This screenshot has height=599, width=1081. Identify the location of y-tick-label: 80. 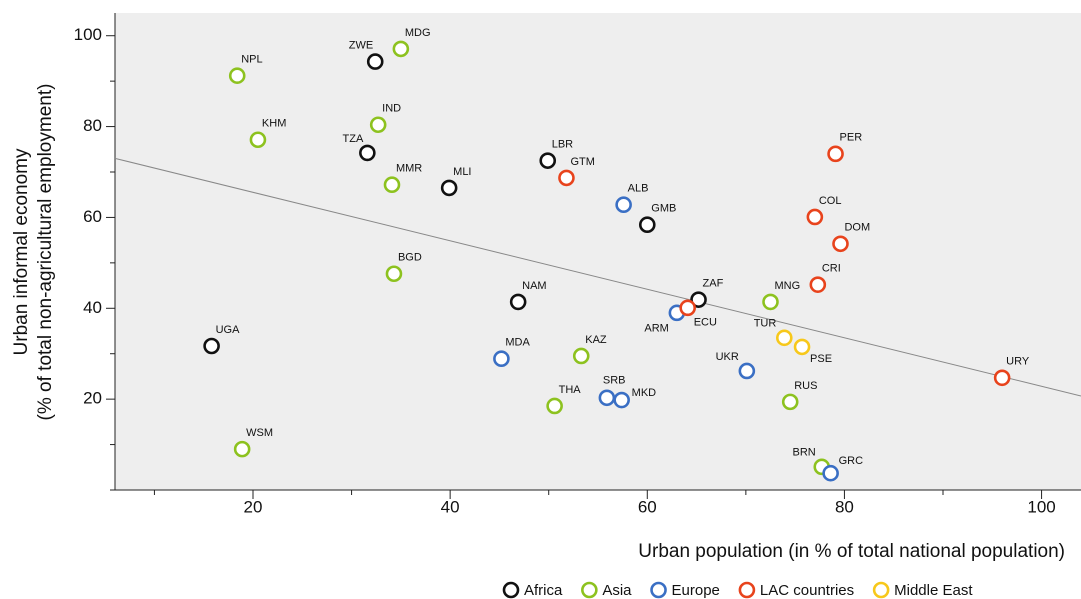
(92, 125).